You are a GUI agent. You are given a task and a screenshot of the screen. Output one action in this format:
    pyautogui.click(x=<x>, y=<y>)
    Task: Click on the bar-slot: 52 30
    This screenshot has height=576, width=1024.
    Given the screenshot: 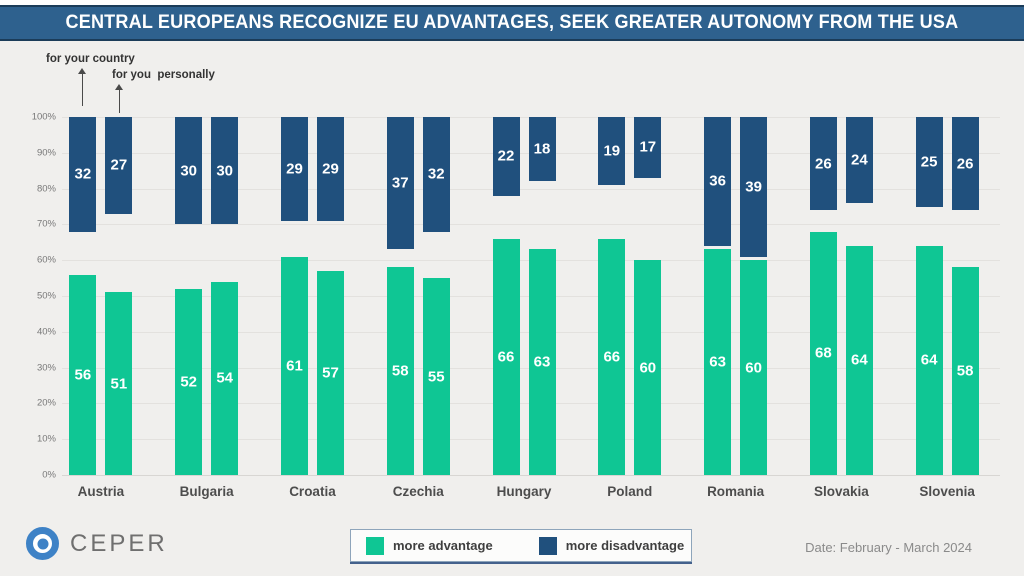 What is the action you would take?
    pyautogui.click(x=189, y=296)
    